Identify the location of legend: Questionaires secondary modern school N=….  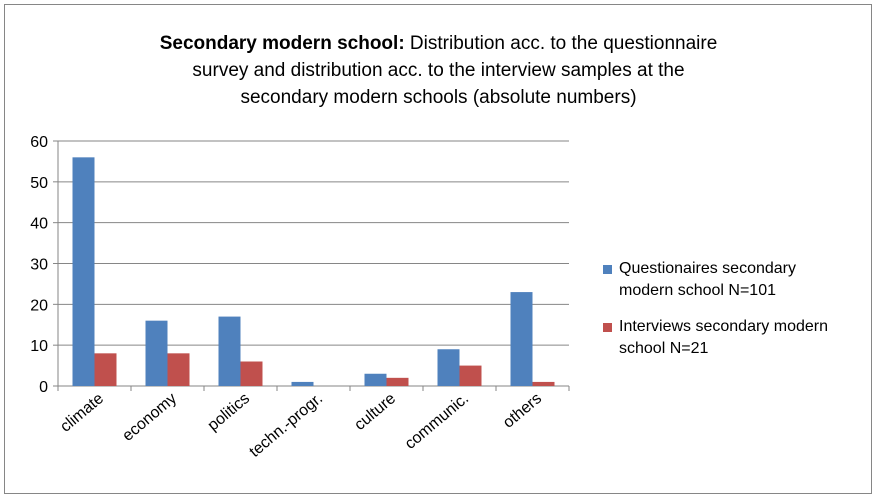
(733, 316).